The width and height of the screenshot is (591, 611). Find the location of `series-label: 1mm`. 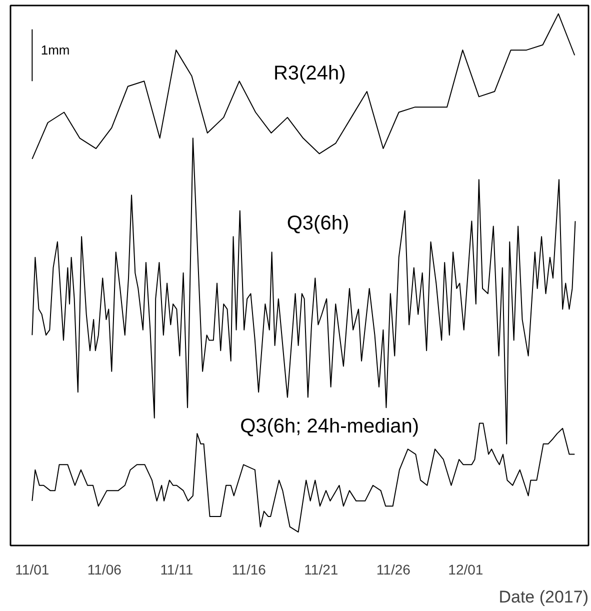

series-label: 1mm is located at coordinates (55, 50).